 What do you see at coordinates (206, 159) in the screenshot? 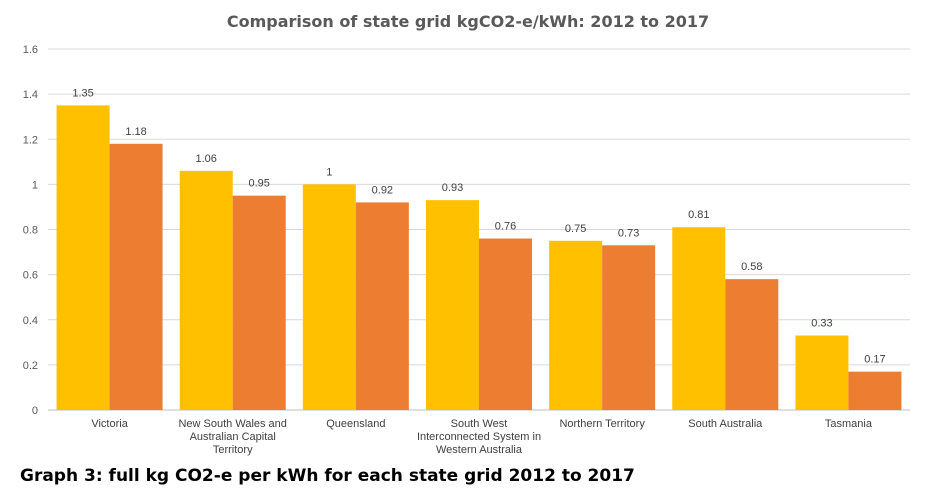
I see `data-label: 1.06` at bounding box center [206, 159].